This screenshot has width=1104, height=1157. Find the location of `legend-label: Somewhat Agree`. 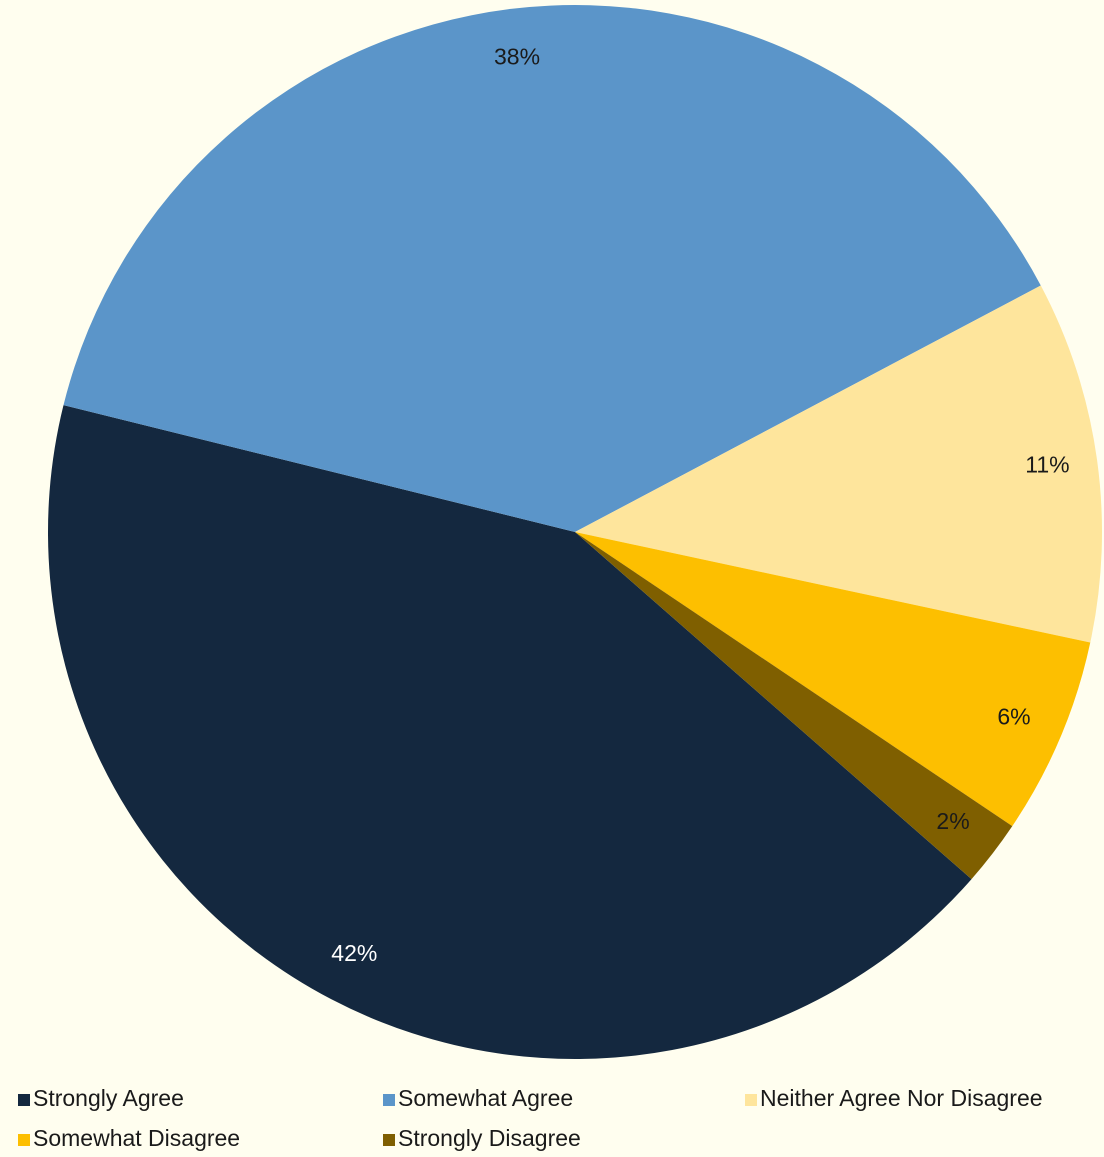

legend-label: Somewhat Agree is located at coordinates (485, 1098).